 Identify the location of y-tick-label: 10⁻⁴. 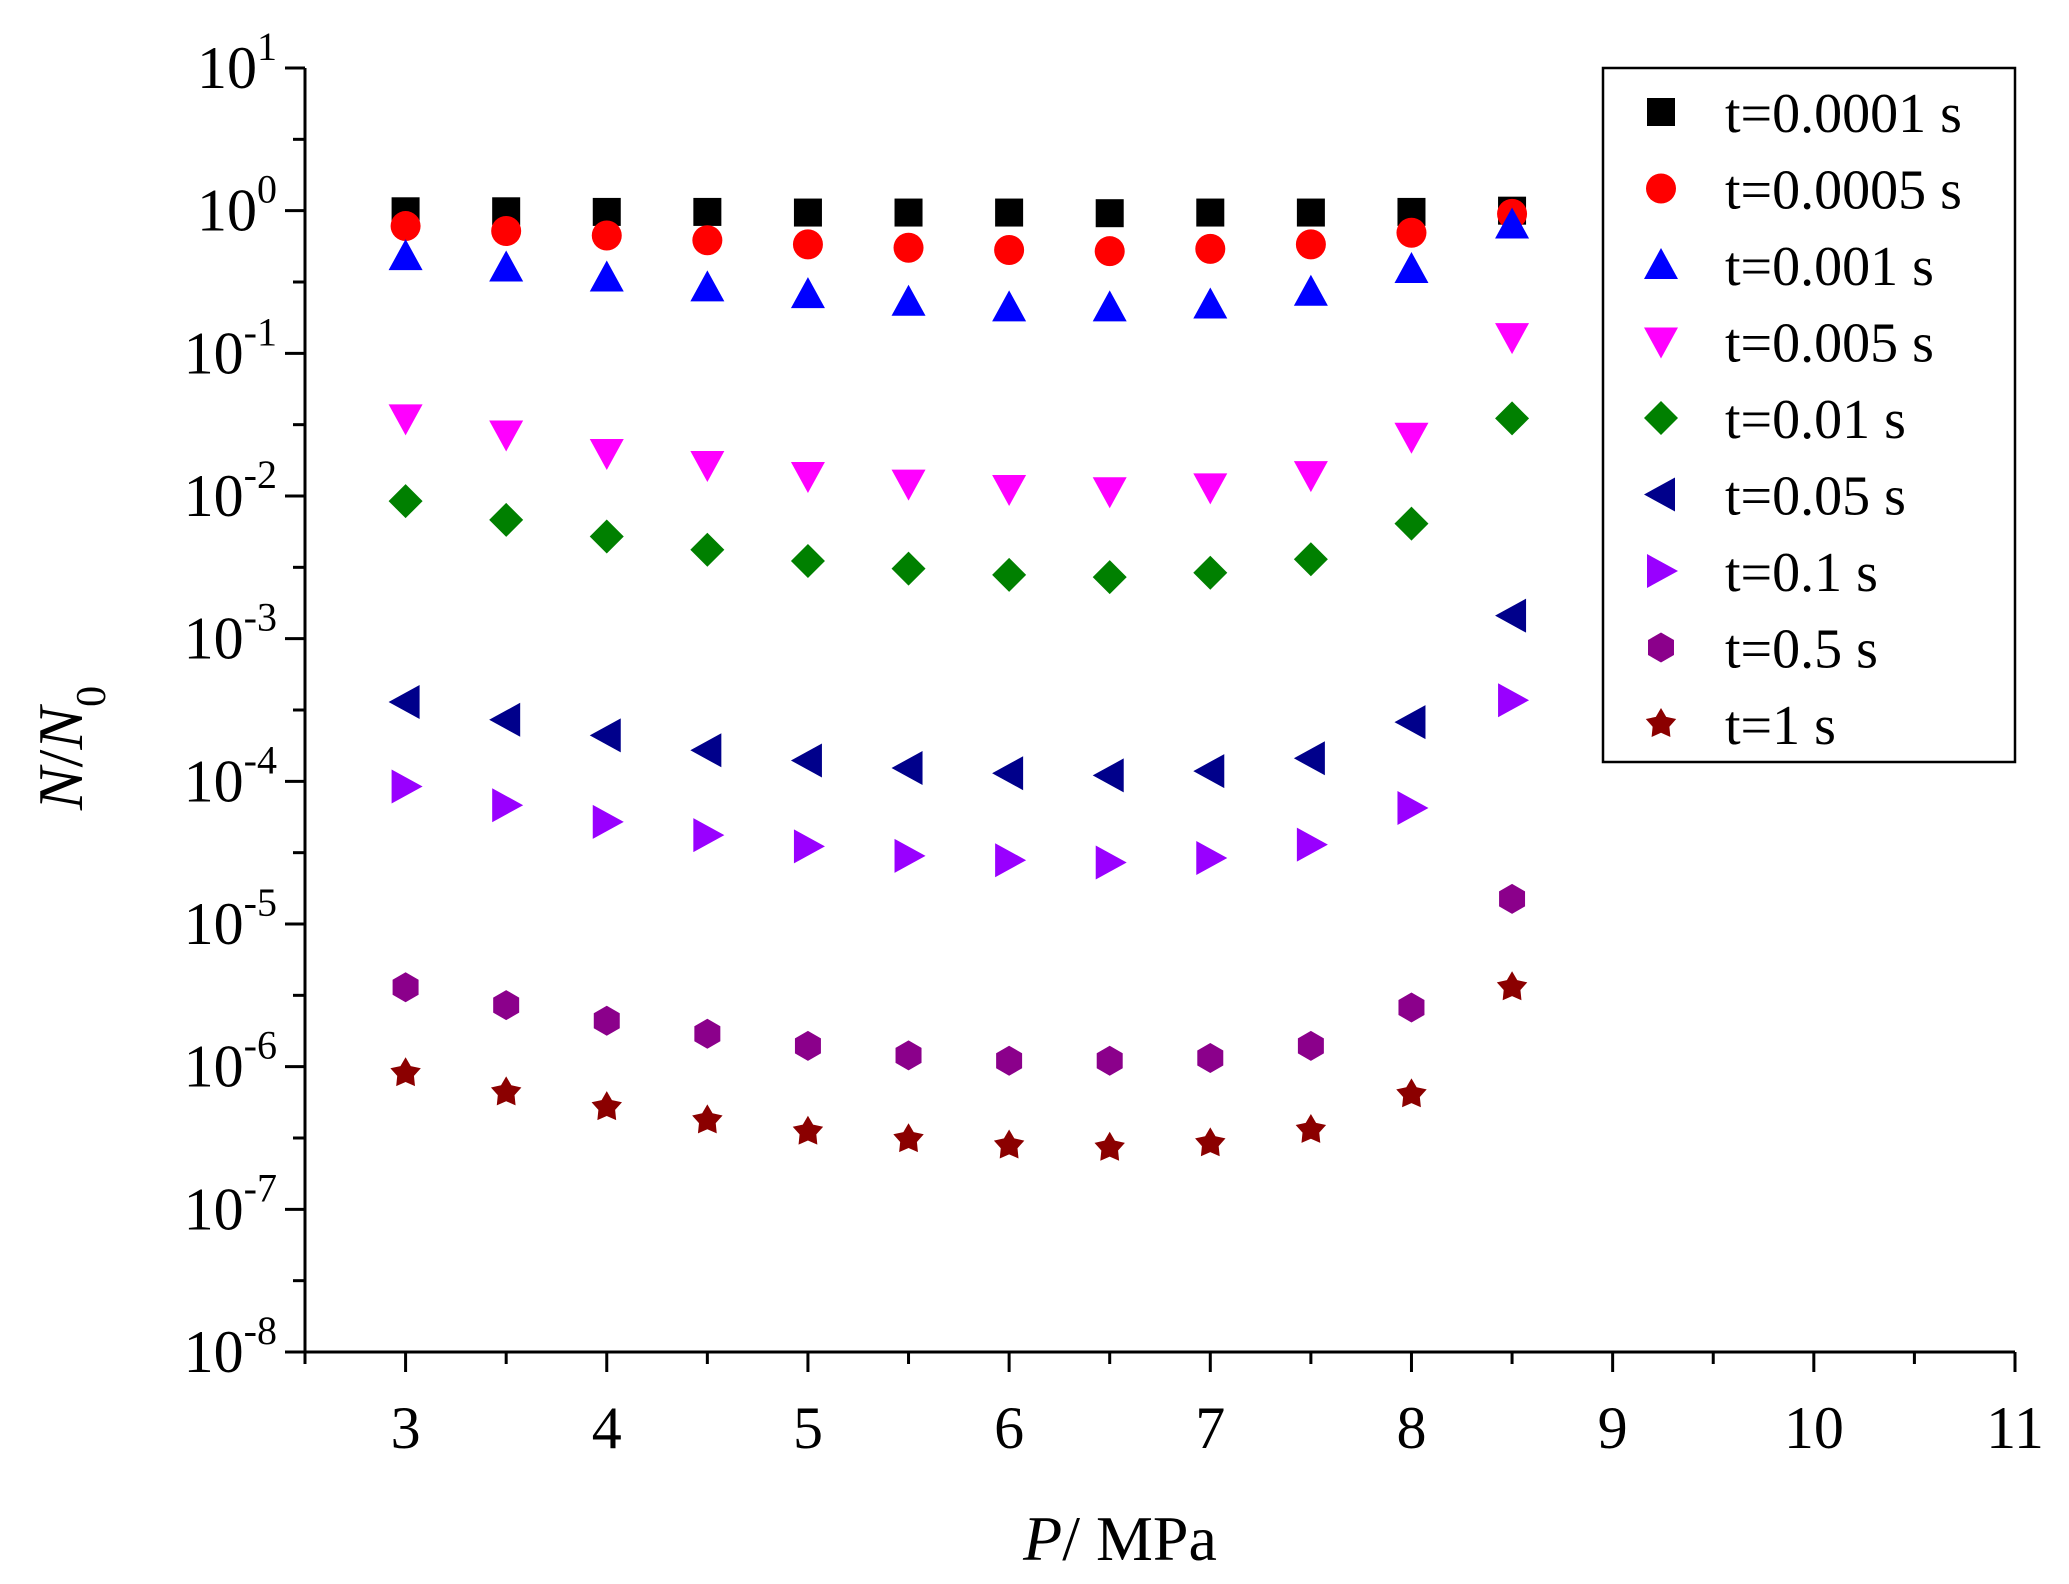
(230, 775).